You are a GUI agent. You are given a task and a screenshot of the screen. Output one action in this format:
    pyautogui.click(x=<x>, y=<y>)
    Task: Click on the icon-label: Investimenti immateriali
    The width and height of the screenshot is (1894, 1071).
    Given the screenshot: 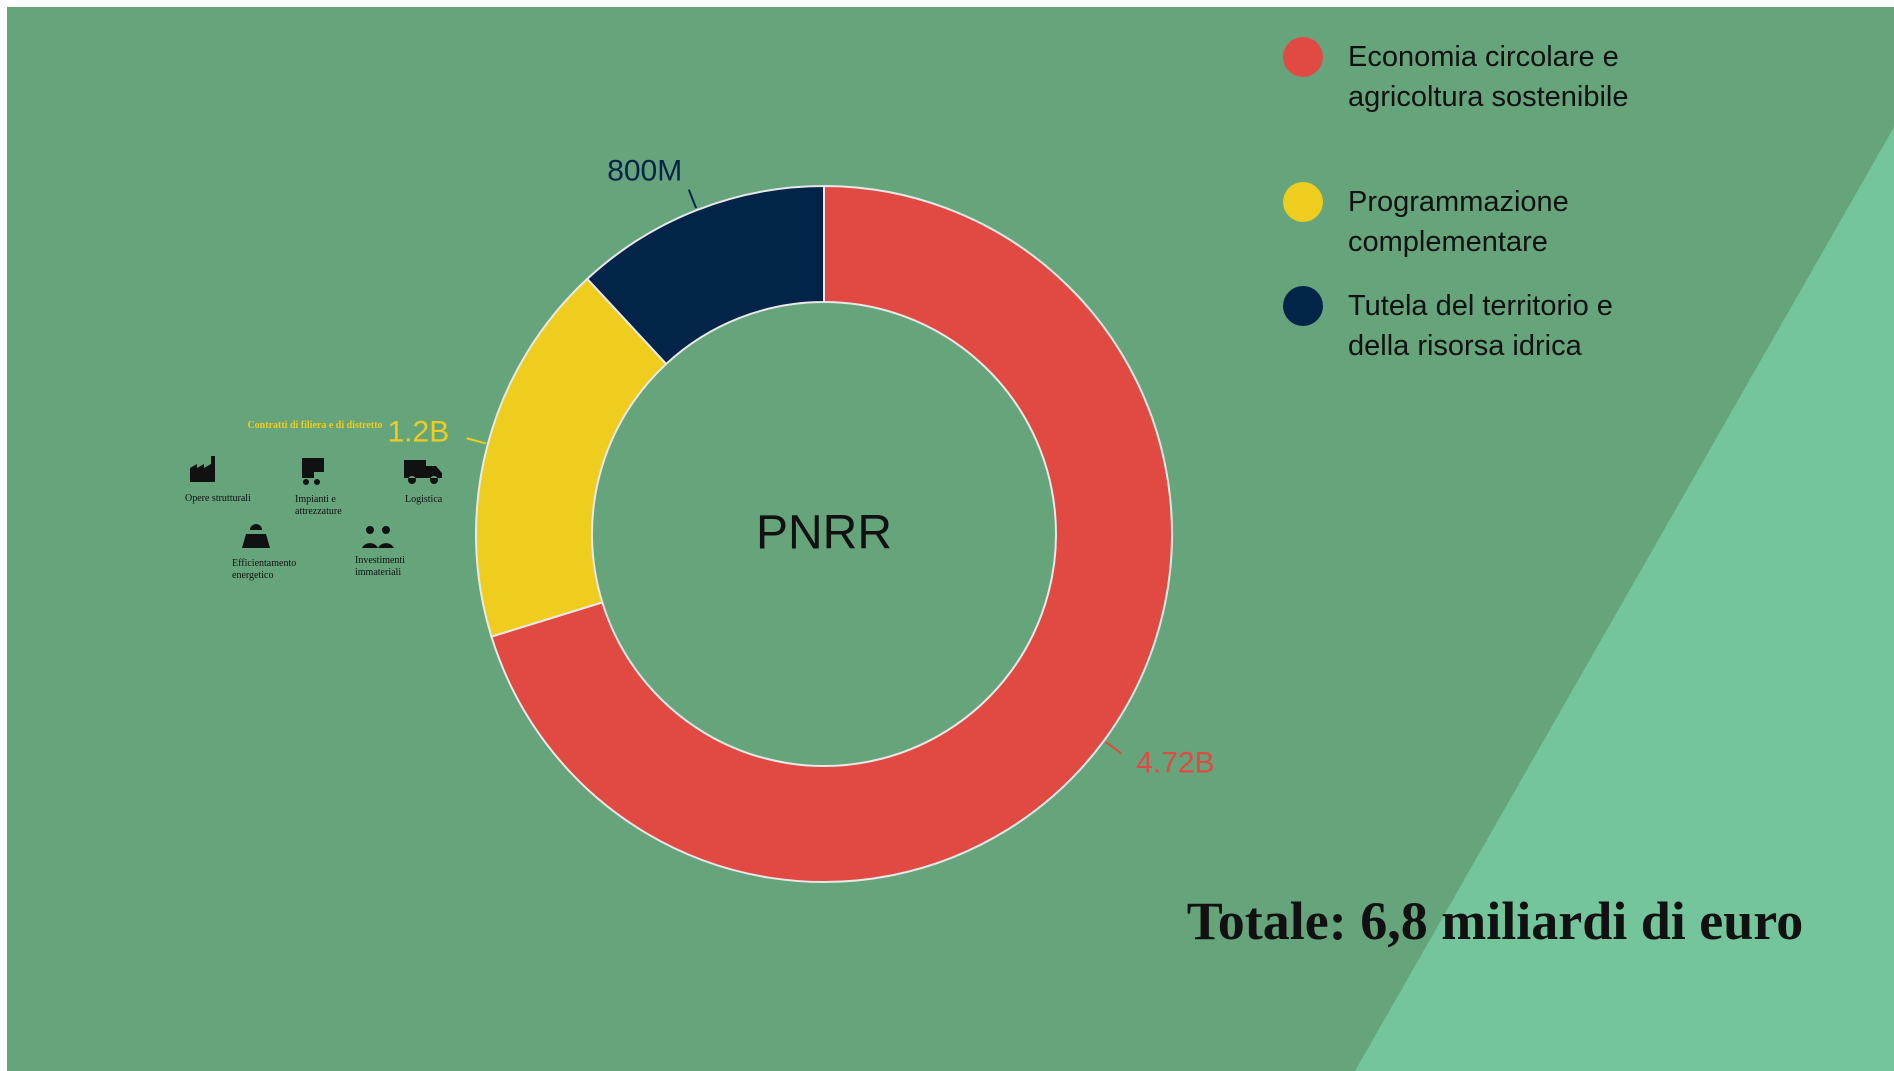 What is the action you would take?
    pyautogui.click(x=380, y=566)
    